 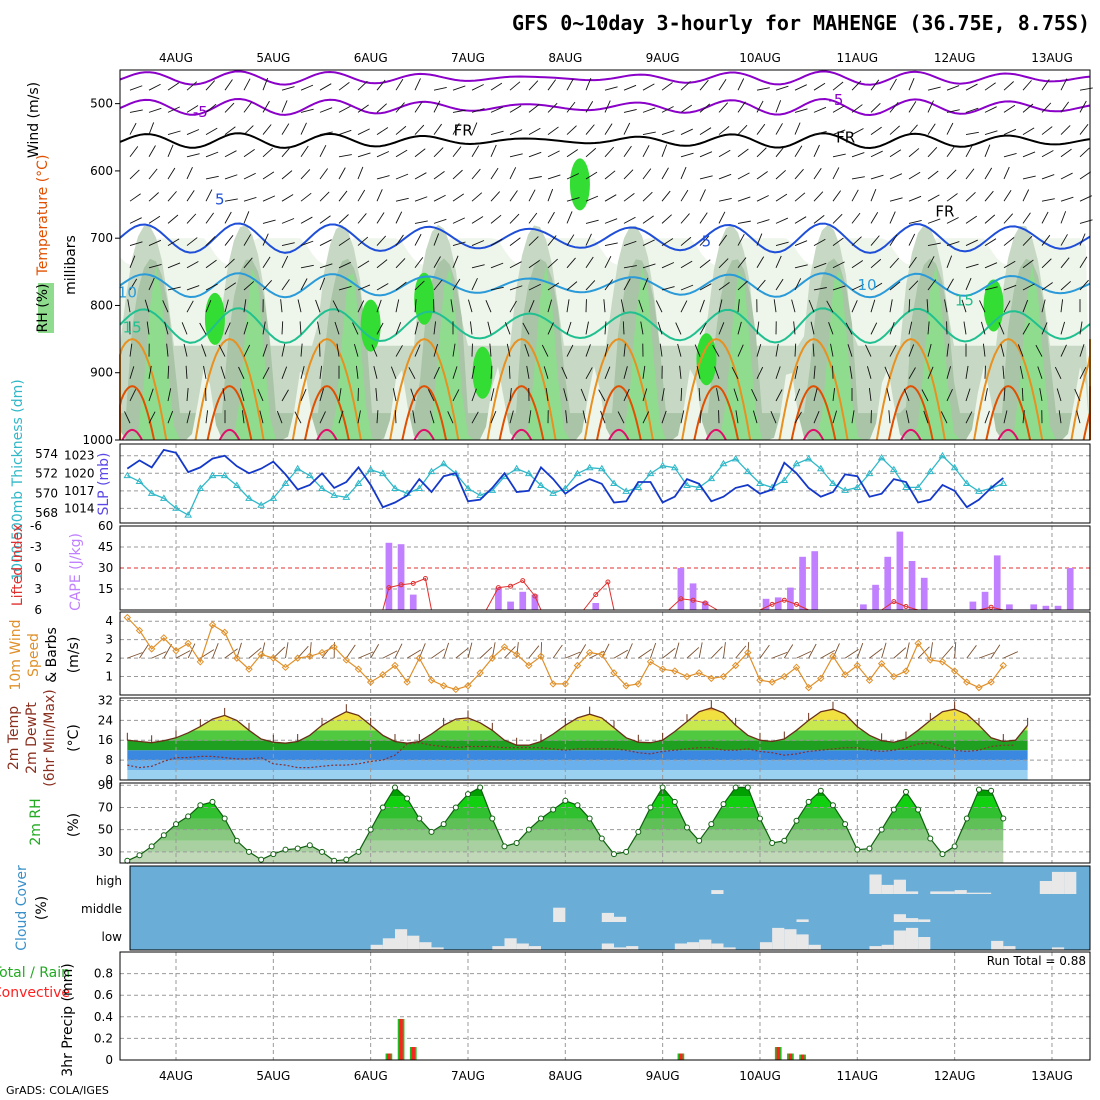 I want to click on cape-bar, so click(x=863, y=607).